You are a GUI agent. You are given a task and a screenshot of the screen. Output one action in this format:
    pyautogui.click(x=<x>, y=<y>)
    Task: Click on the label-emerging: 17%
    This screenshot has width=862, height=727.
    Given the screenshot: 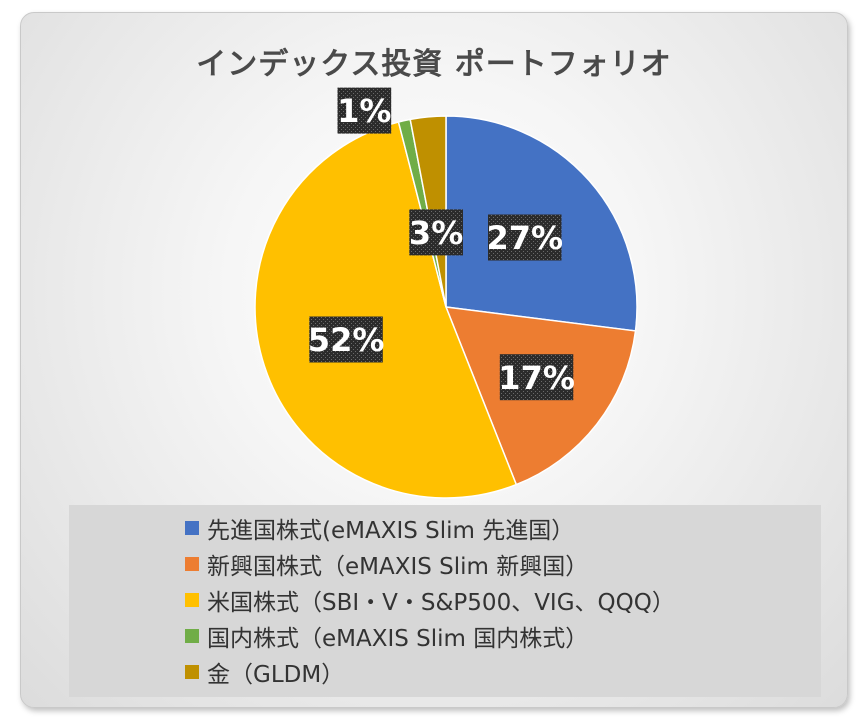 What is the action you would take?
    pyautogui.click(x=536, y=377)
    